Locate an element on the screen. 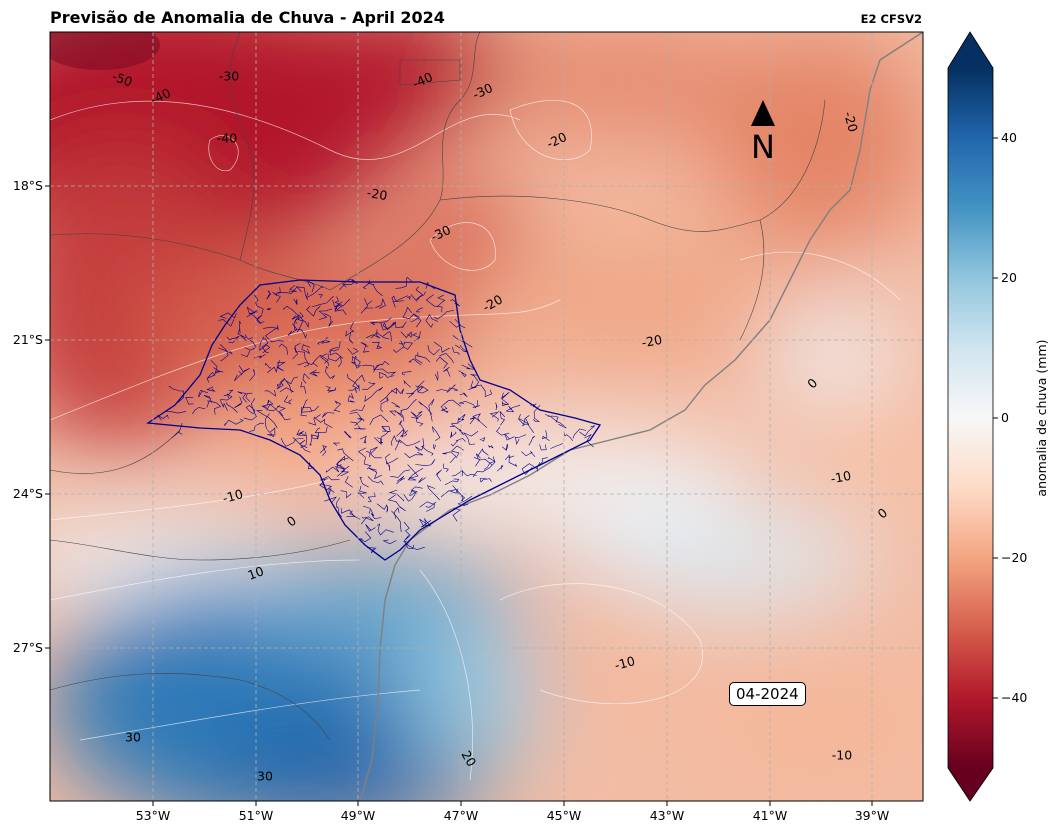 This screenshot has height=833, width=1060. x-tick-label: 45°W is located at coordinates (564, 815).